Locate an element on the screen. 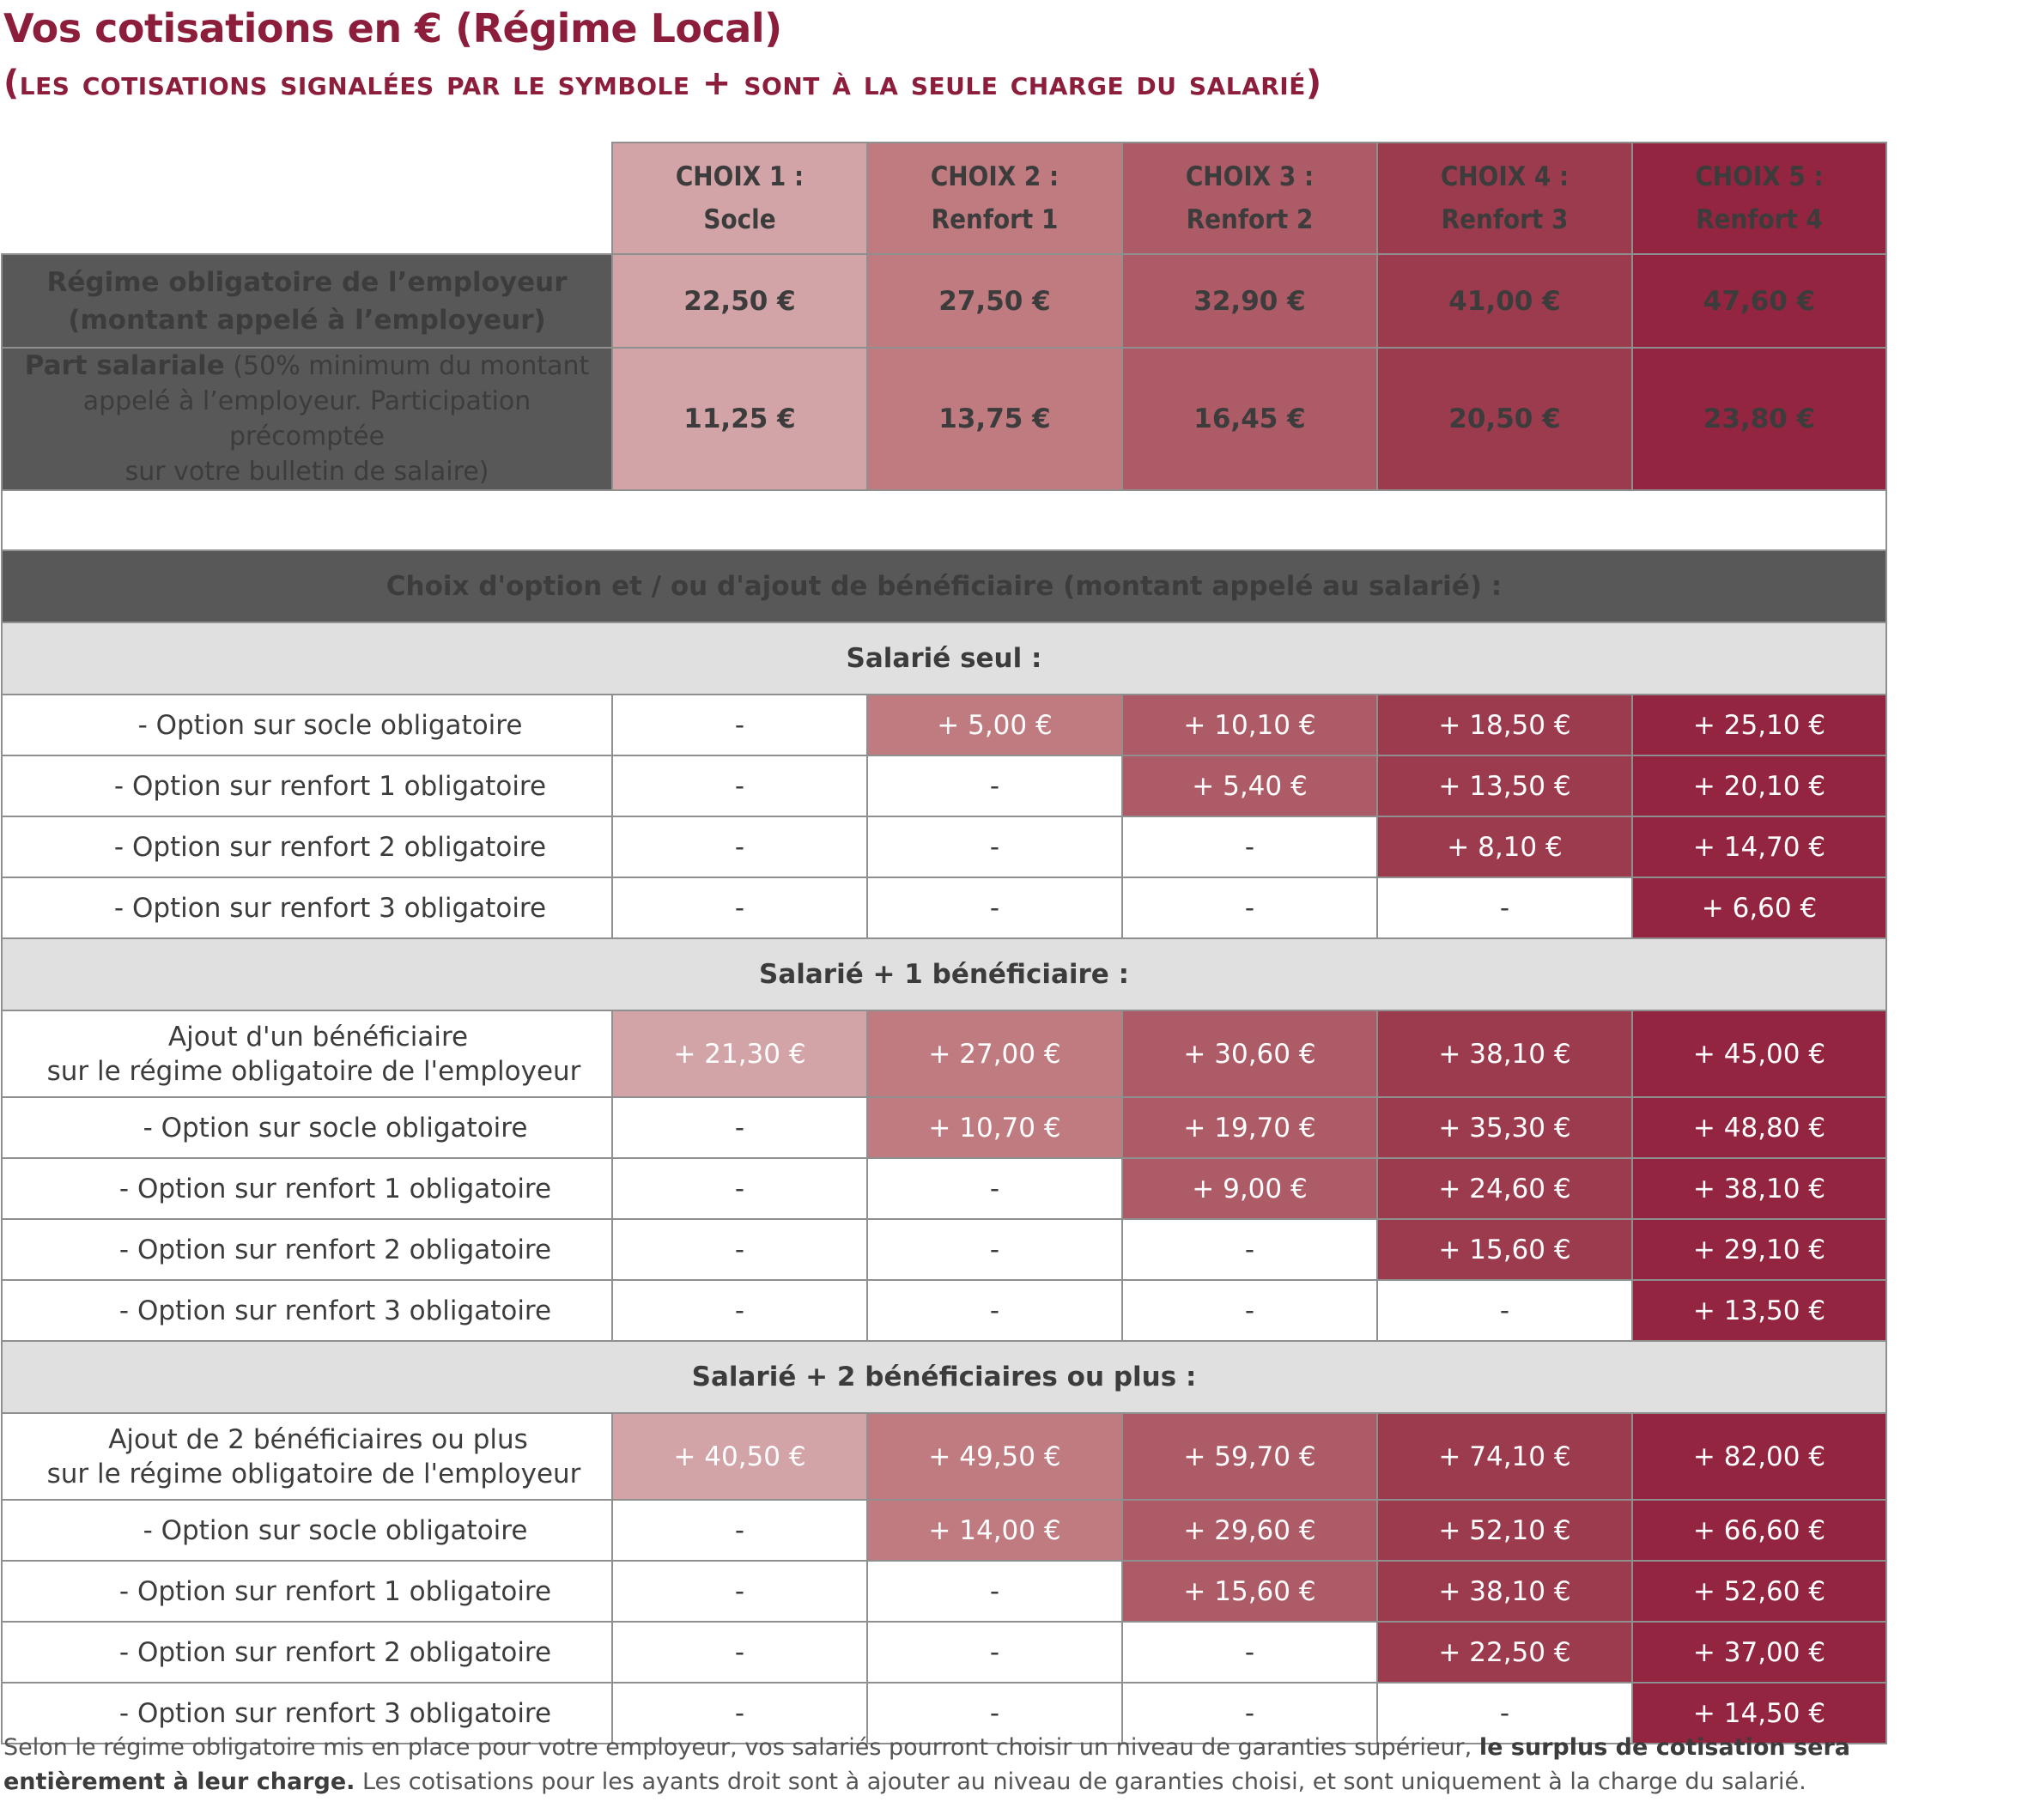 The height and width of the screenshot is (1820, 2028). header-choix-1-line2: Socle is located at coordinates (740, 219).